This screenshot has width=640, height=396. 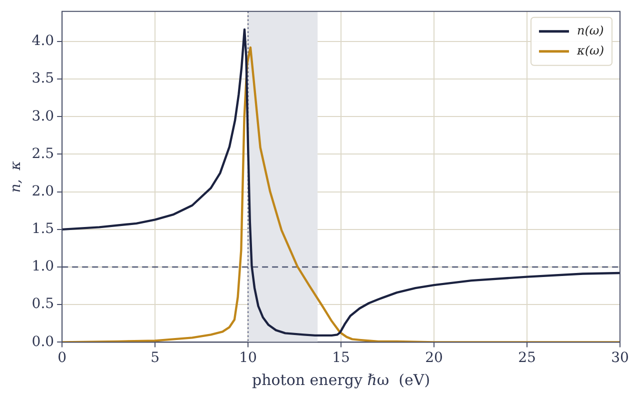 I want to click on x-axis-title: photon energy ℏω (eV), so click(x=341, y=379).